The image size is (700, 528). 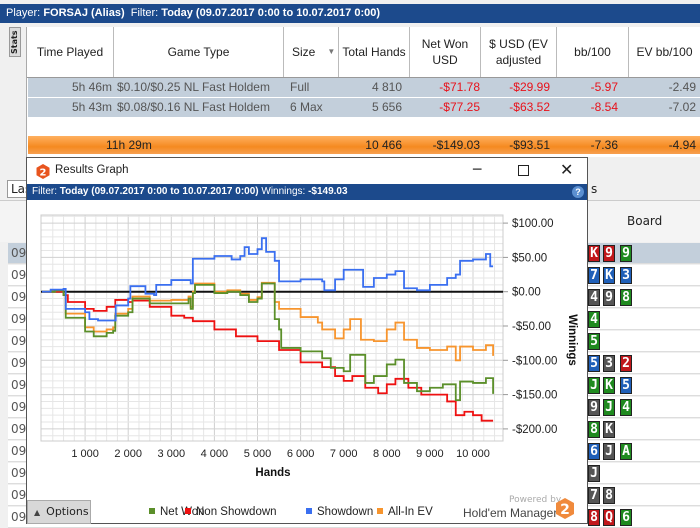 What do you see at coordinates (593, 52) in the screenshot?
I see `col-bb100: bb/100` at bounding box center [593, 52].